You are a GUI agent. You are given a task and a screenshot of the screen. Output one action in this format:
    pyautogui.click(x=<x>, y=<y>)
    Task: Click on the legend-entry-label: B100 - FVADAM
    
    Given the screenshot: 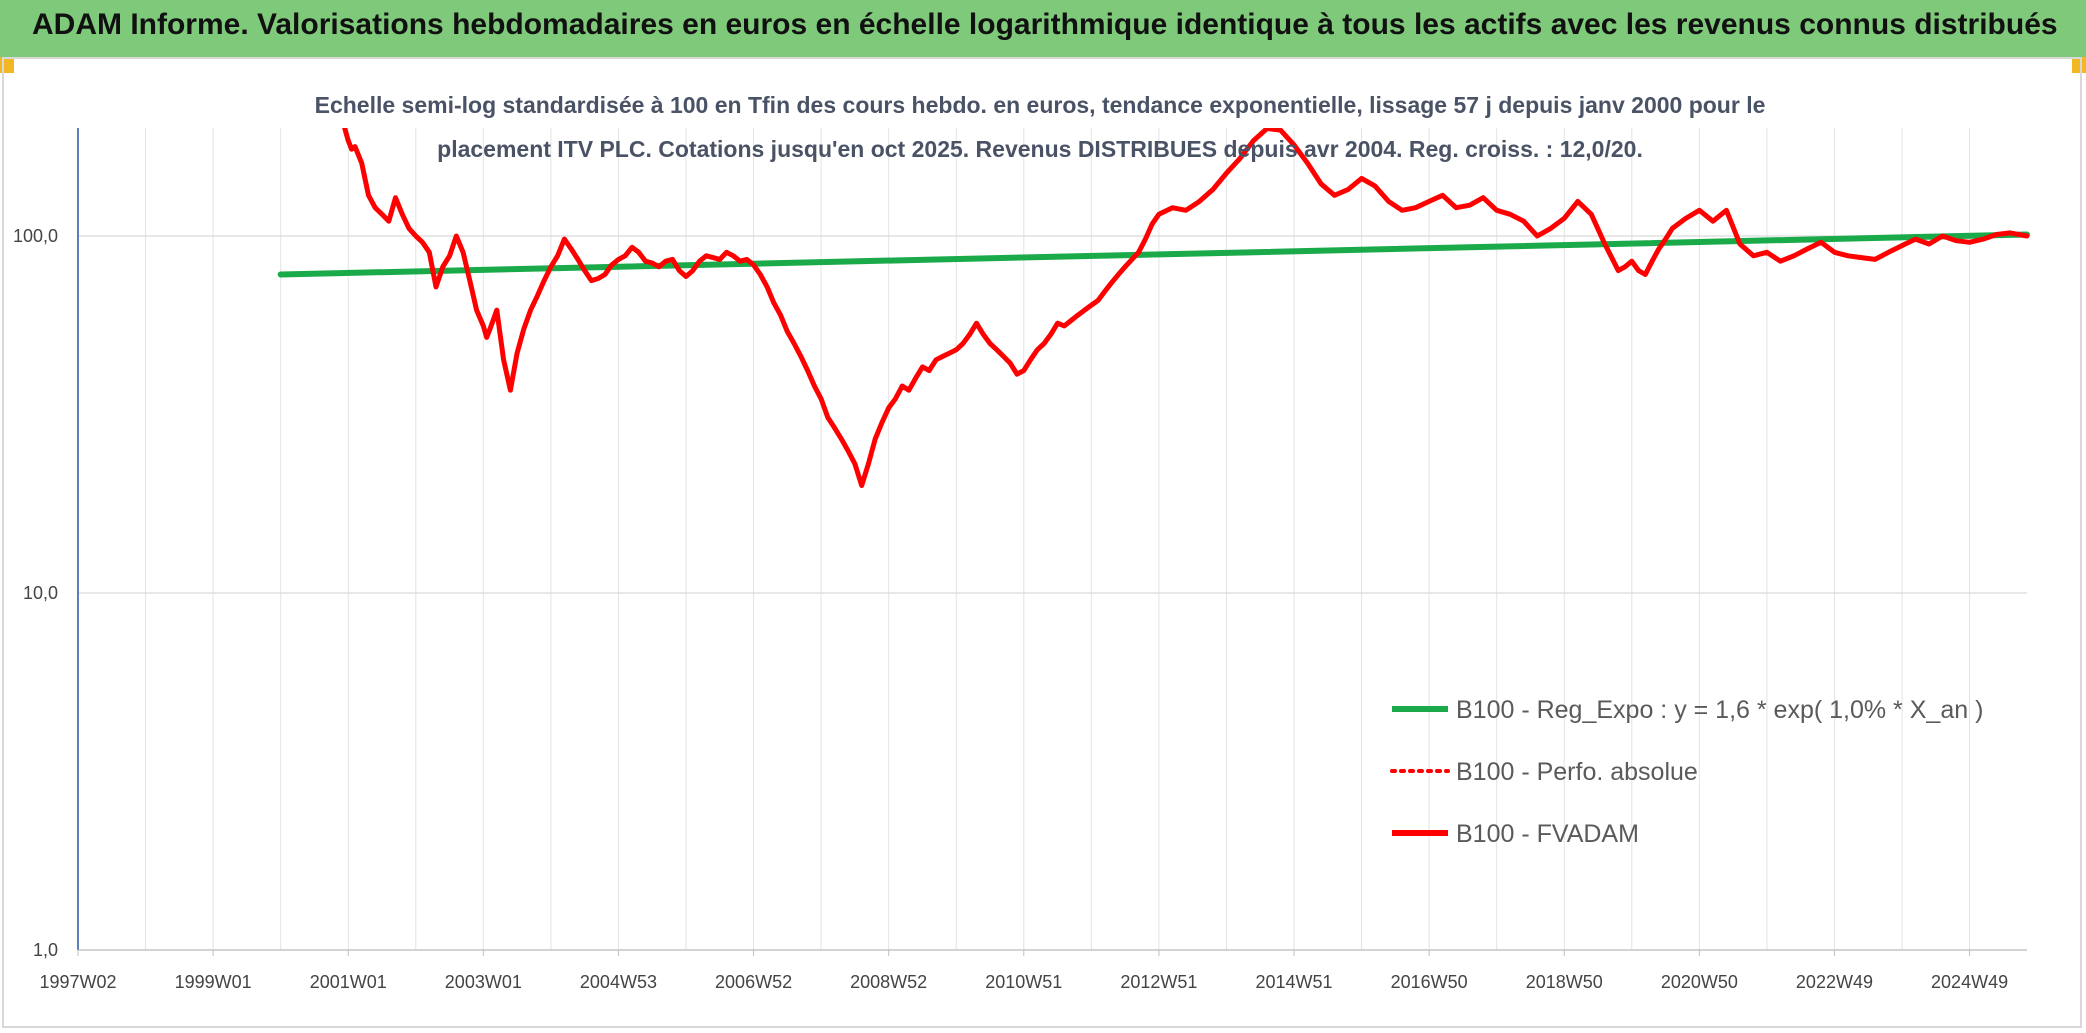 What is the action you would take?
    pyautogui.click(x=1547, y=834)
    